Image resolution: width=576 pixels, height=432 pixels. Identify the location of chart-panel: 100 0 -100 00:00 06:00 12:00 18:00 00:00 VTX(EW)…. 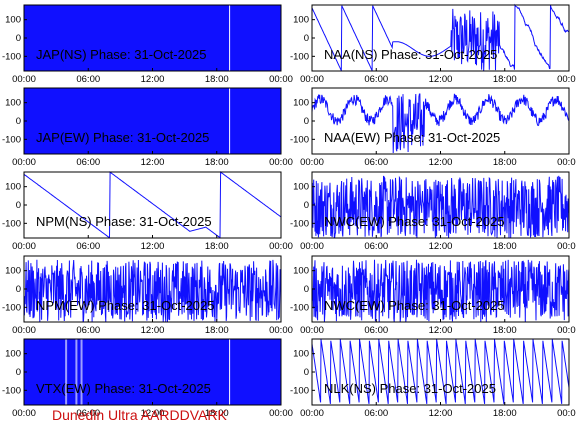
(147, 378).